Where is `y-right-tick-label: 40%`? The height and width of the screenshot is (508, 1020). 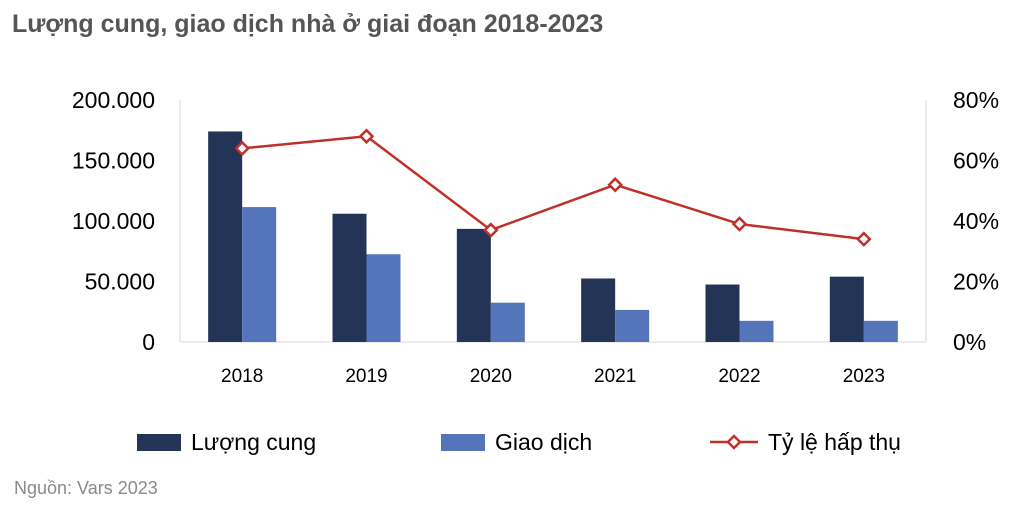
y-right-tick-label: 40% is located at coordinates (976, 221).